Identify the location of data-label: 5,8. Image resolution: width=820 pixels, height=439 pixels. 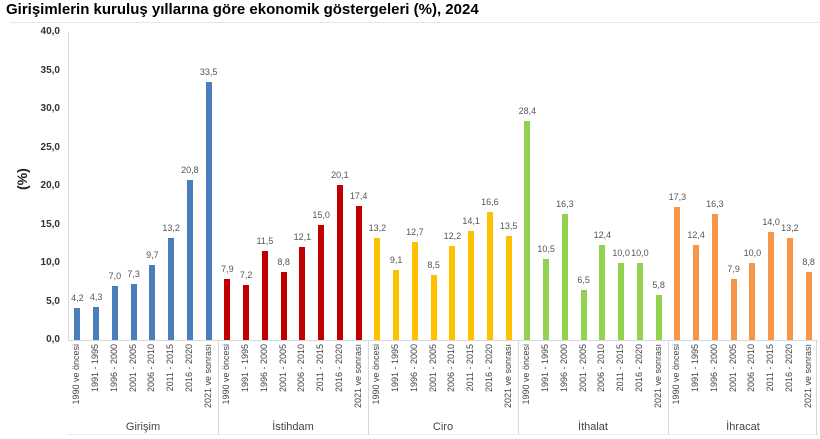
(658, 285).